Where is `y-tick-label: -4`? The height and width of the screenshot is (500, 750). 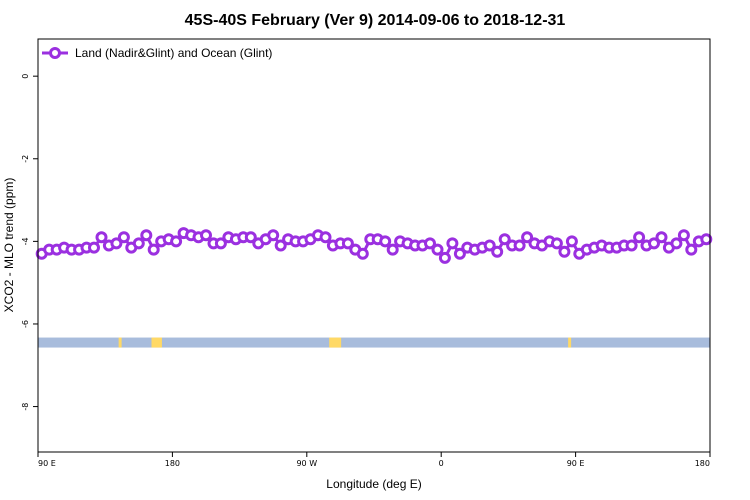
y-tick-label: -4 is located at coordinates (25, 241).